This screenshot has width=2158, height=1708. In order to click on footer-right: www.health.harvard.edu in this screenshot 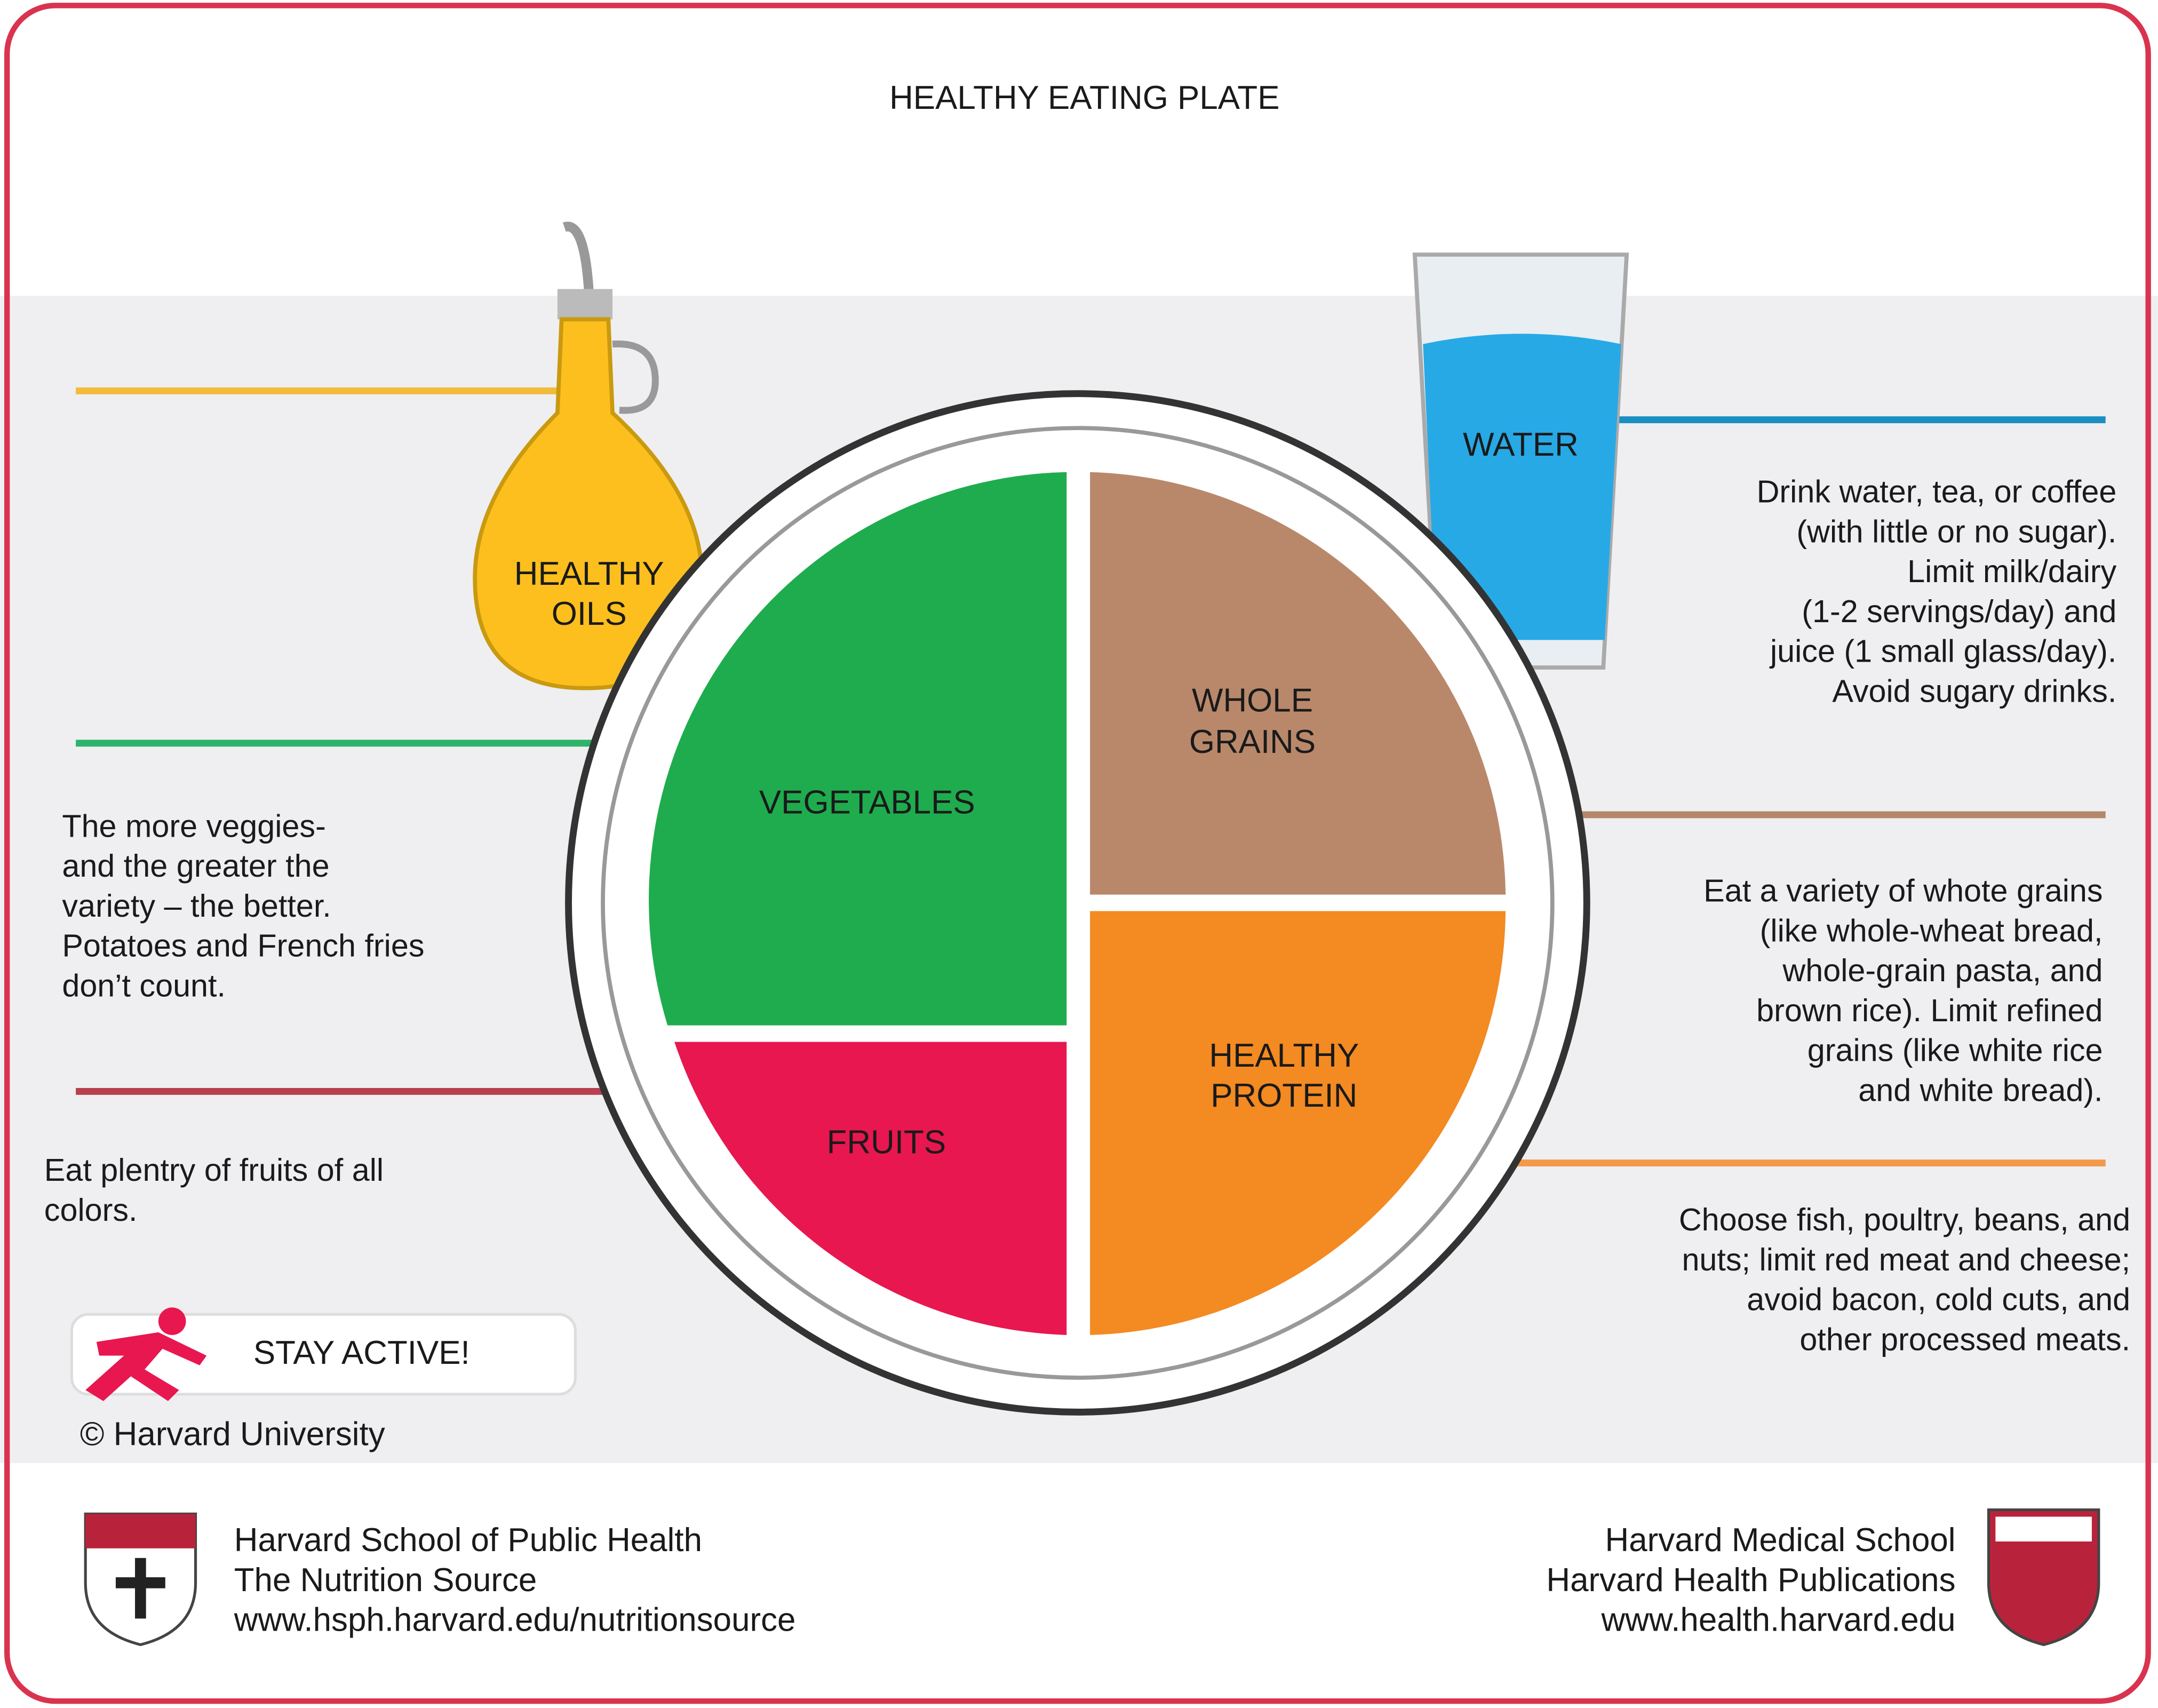, I will do `click(1778, 1620)`.